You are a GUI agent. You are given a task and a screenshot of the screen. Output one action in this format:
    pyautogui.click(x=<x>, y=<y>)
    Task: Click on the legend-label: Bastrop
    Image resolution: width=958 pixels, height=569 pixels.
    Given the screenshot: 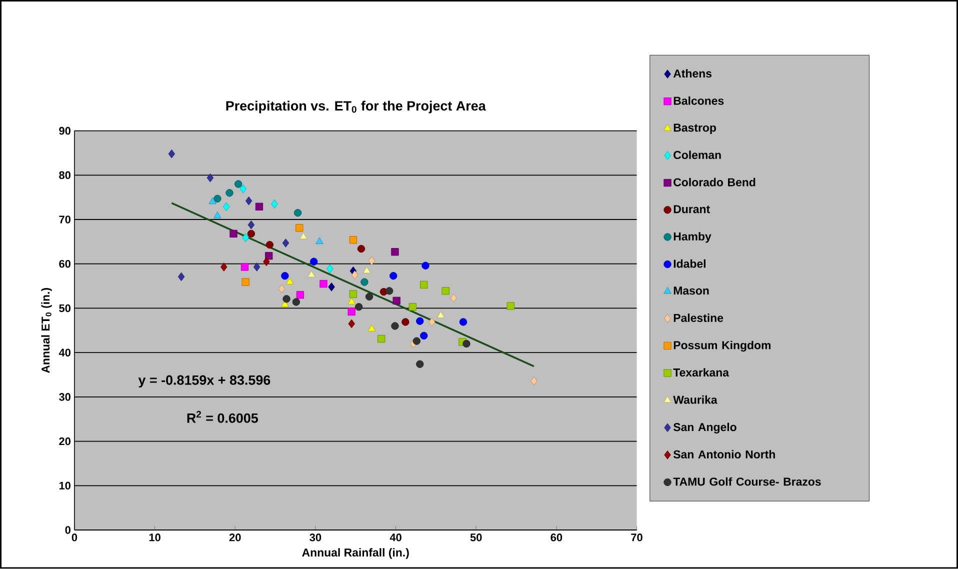 What is the action you would take?
    pyautogui.click(x=695, y=129)
    